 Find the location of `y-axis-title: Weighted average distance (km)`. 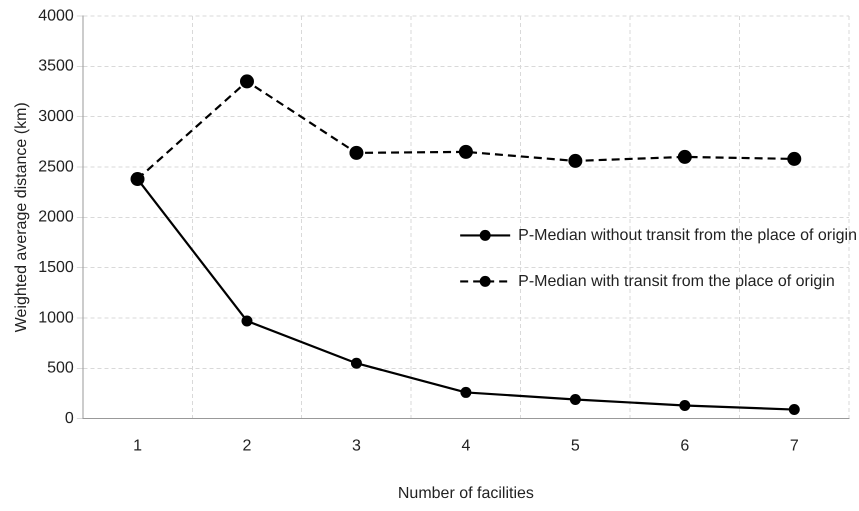

y-axis-title: Weighted average distance (km) is located at coordinates (21, 217).